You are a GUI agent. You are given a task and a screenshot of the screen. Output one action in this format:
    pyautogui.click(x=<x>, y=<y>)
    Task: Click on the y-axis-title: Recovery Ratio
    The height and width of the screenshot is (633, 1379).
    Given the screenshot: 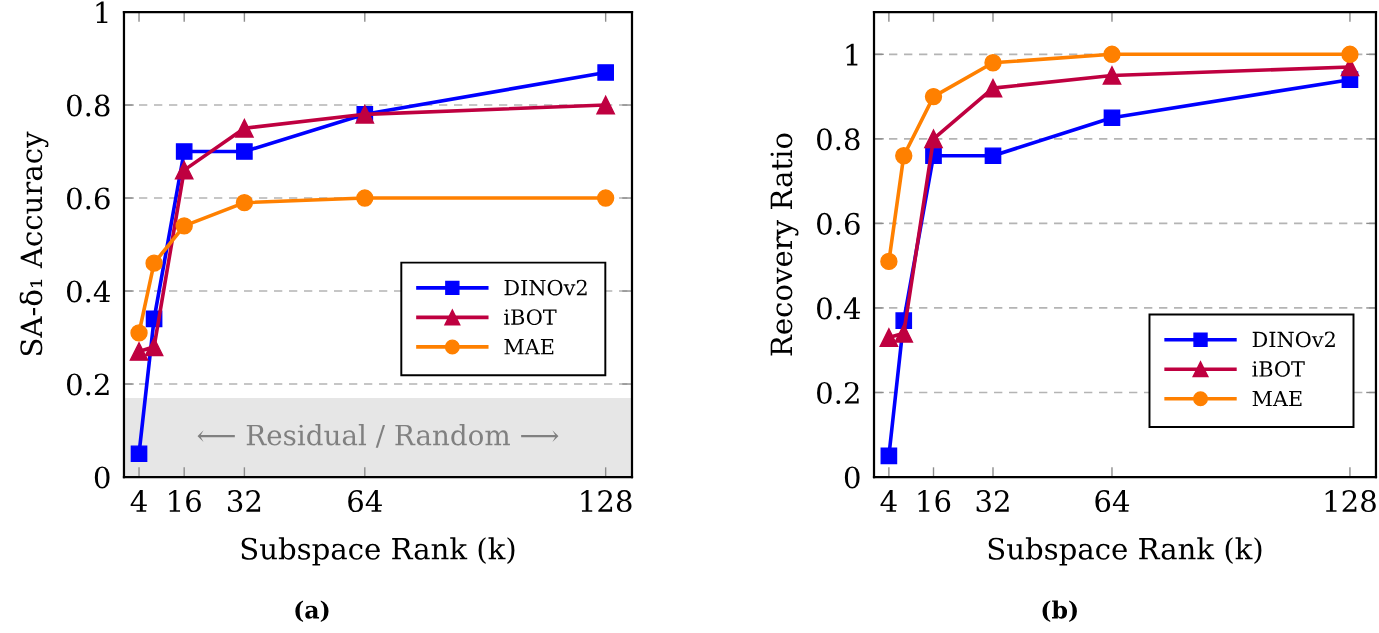 What is the action you would take?
    pyautogui.click(x=784, y=244)
    